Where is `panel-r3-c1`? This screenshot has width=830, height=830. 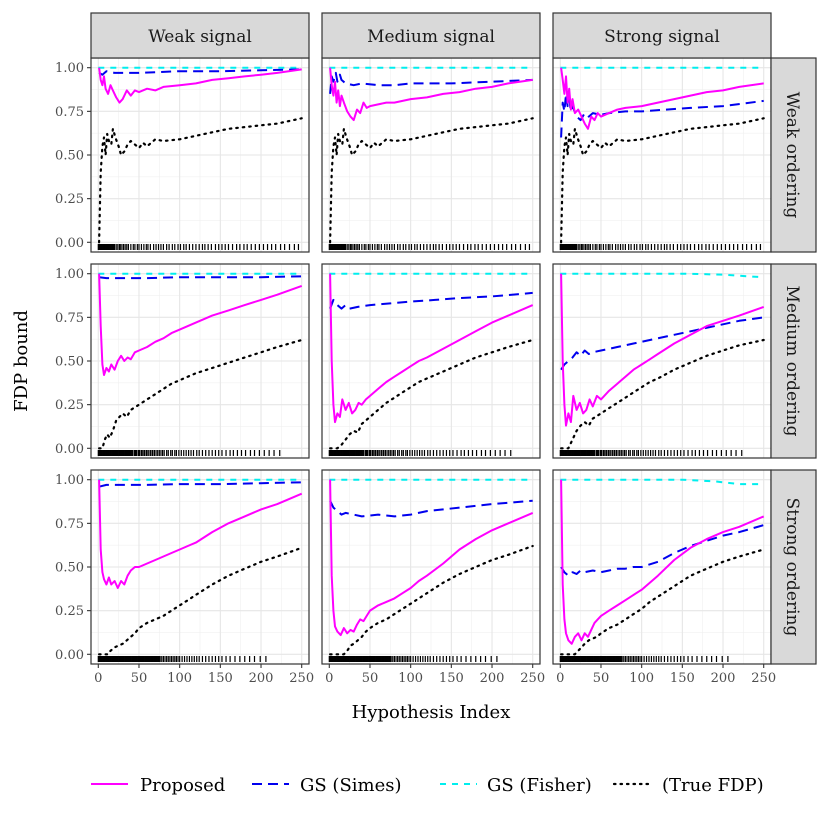 panel-r3-c1 is located at coordinates (200, 567).